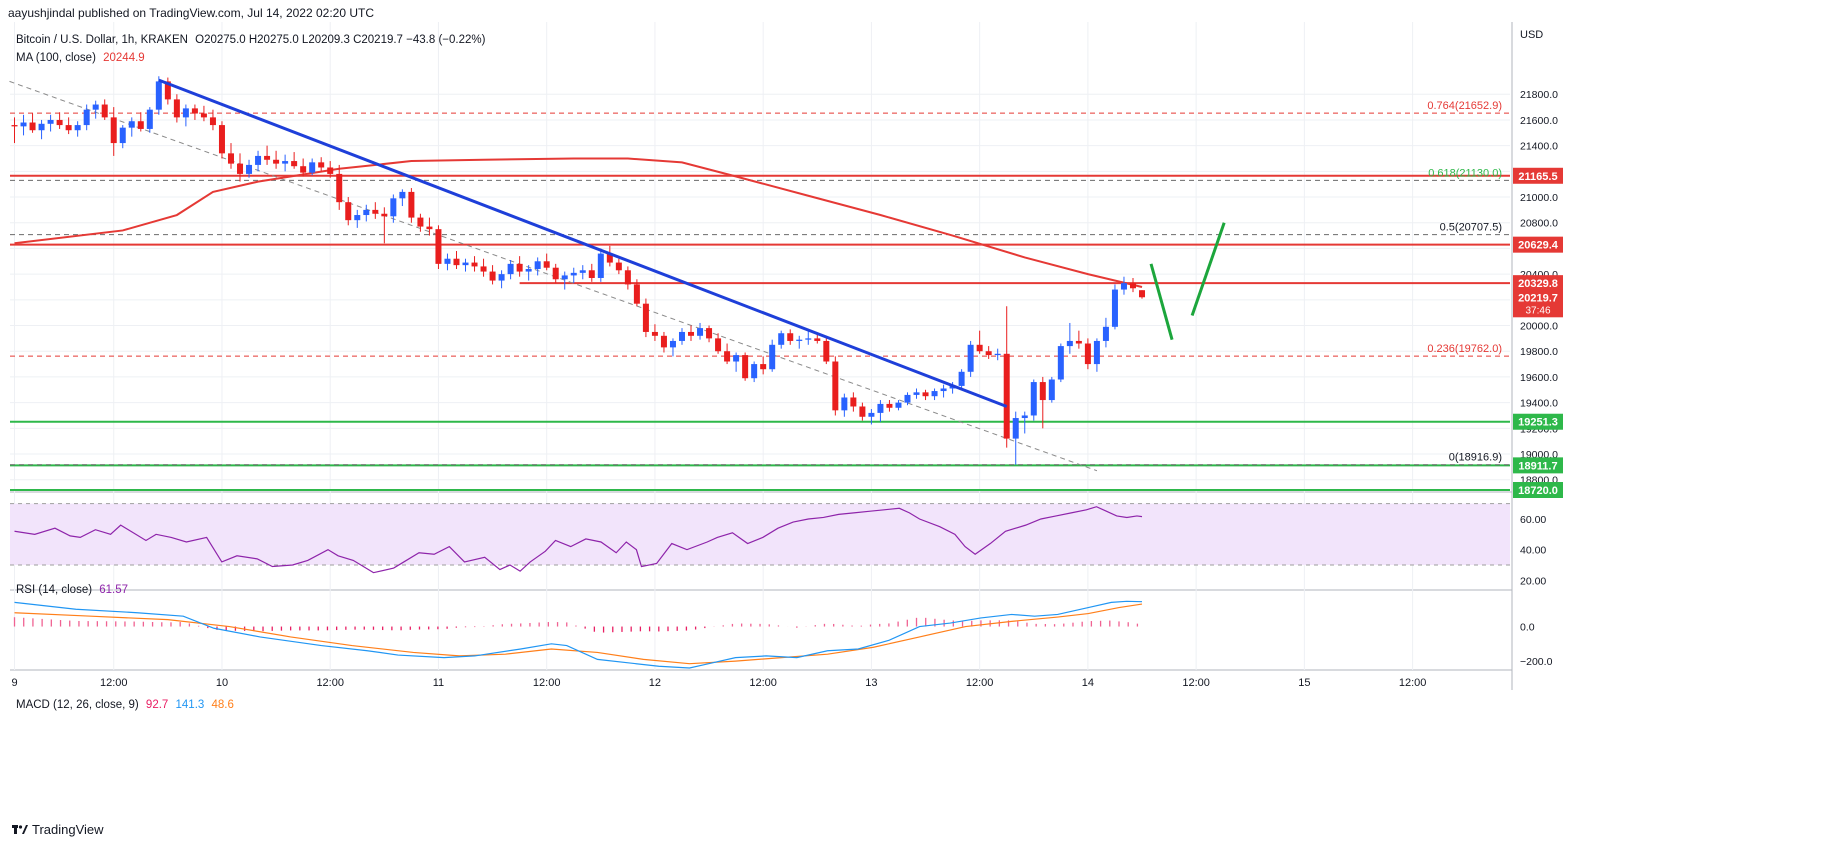 This screenshot has height=845, width=1834. I want to click on macd-tick-label: 0.0, so click(1527, 628).